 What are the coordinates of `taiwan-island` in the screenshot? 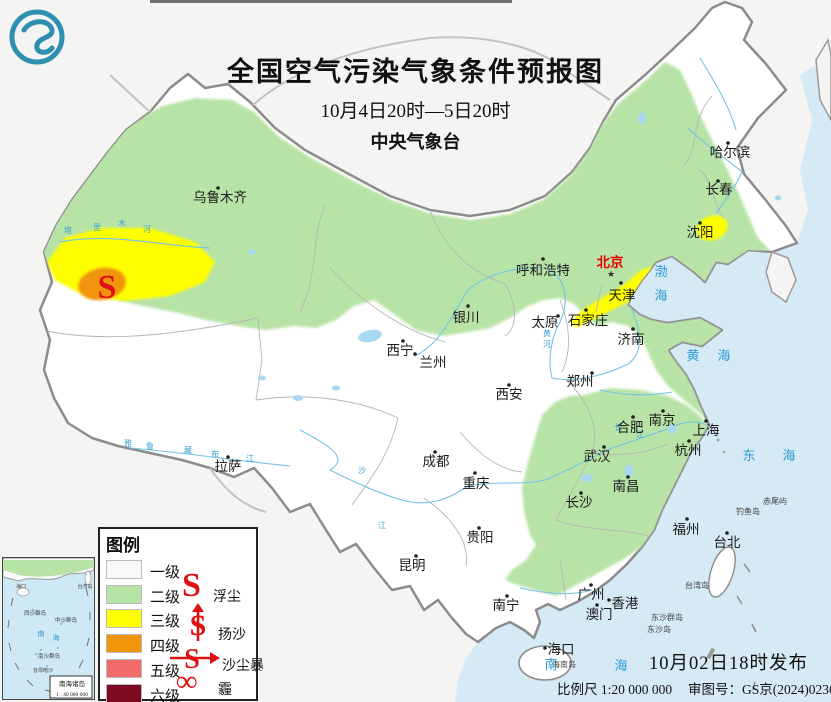 It's located at (722, 572).